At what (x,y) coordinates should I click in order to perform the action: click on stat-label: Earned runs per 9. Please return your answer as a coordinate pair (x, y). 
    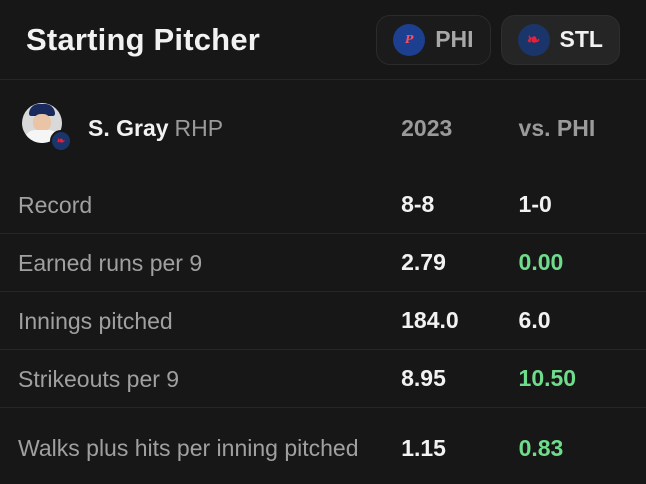
    Looking at the image, I should click on (110, 262).